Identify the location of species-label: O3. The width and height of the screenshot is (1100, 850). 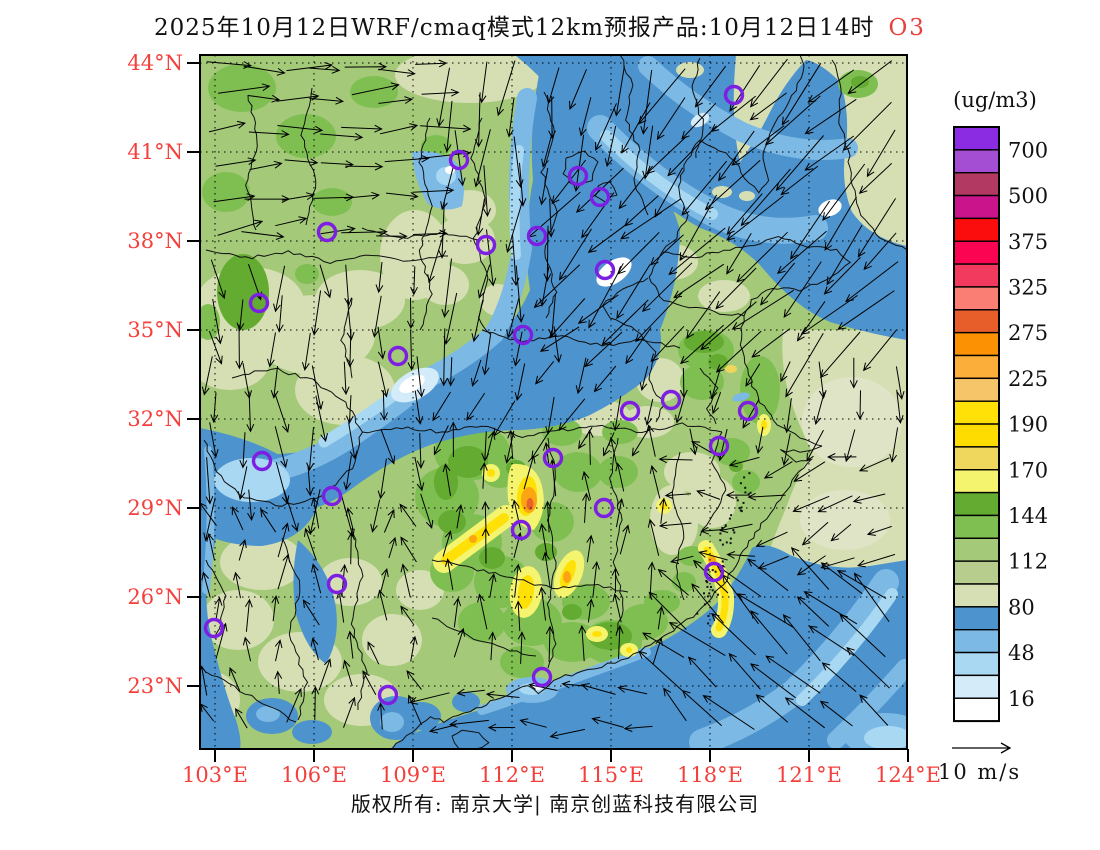
(907, 28).